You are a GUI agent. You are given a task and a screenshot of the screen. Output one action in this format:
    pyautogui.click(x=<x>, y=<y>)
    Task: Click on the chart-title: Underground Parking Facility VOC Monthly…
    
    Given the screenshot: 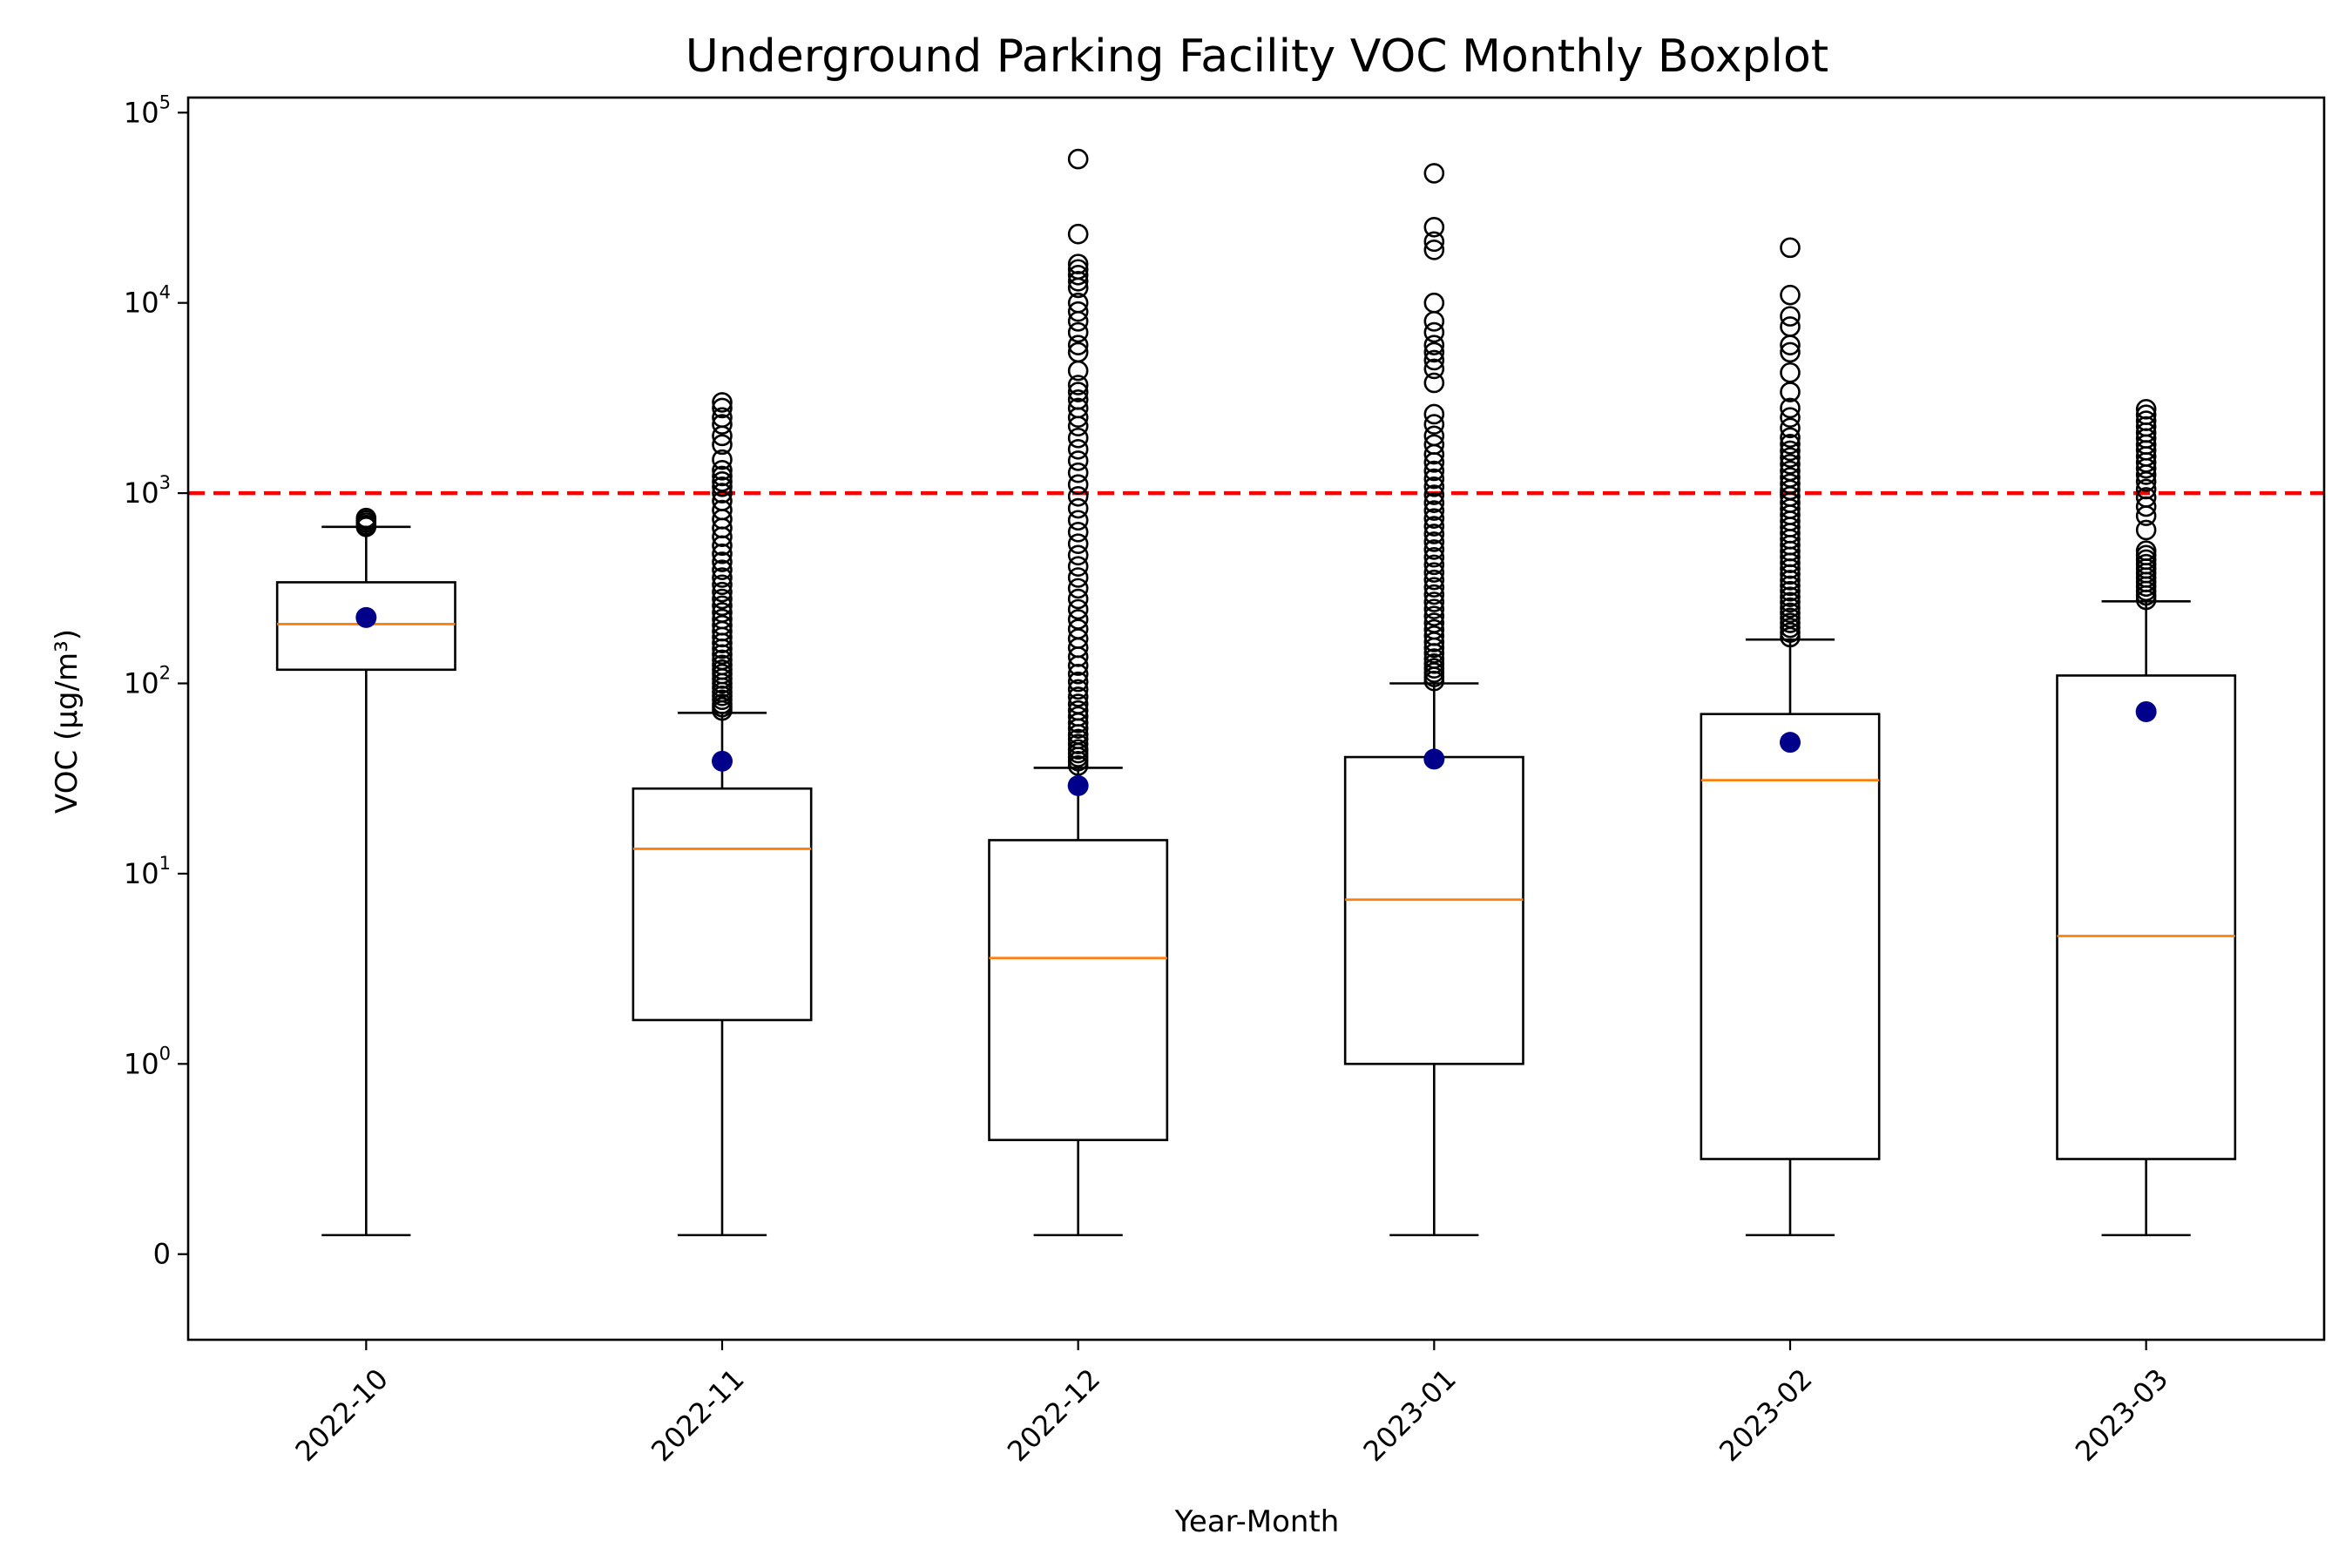 What is the action you would take?
    pyautogui.click(x=1257, y=56)
    